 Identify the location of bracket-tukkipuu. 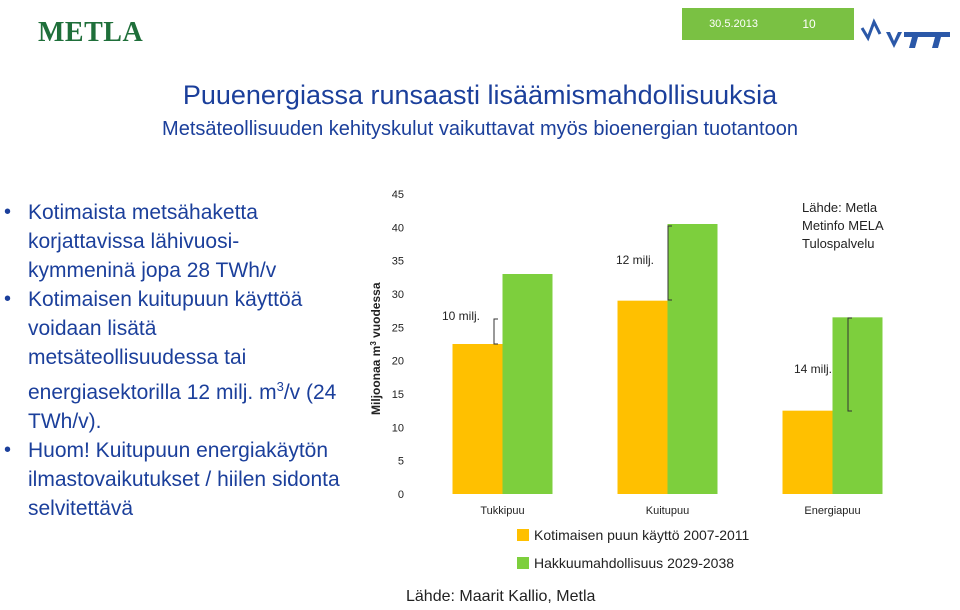
(495, 331).